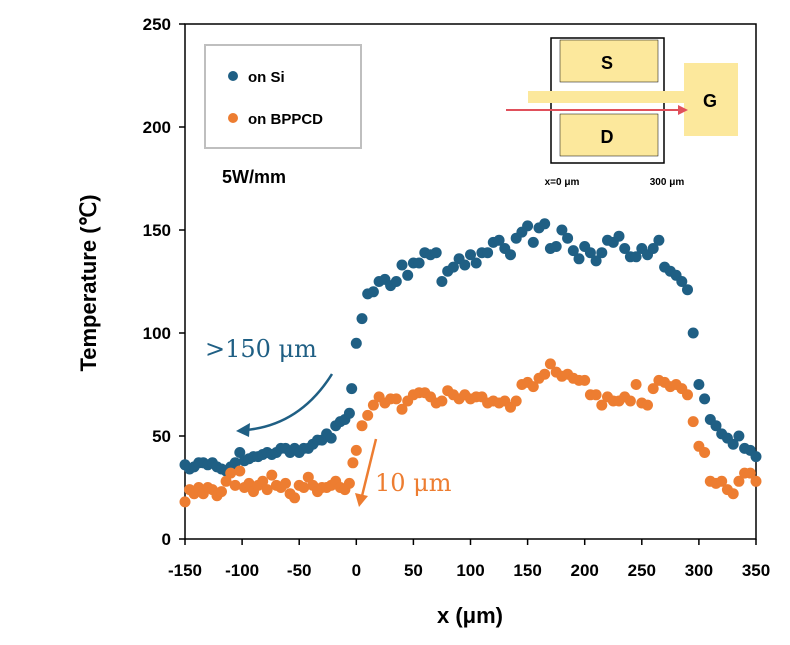 This screenshot has width=790, height=645. Describe the element at coordinates (607, 137) in the screenshot. I see `drain-label: D` at that location.